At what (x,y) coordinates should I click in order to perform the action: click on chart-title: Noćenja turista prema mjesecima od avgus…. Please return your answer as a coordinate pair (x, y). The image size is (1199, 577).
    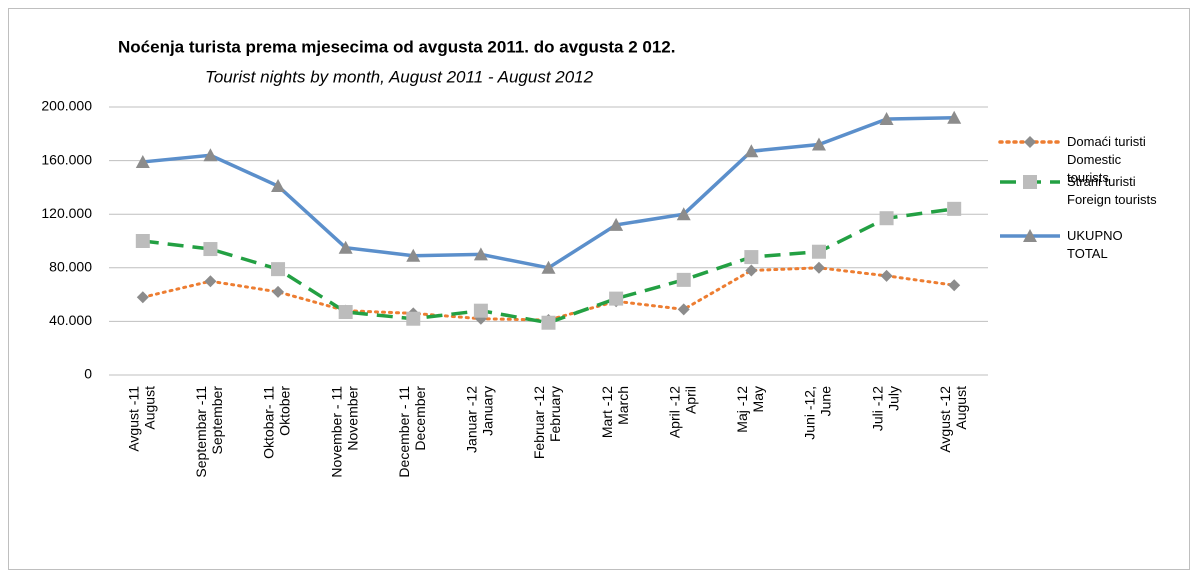
    Looking at the image, I should click on (396, 46).